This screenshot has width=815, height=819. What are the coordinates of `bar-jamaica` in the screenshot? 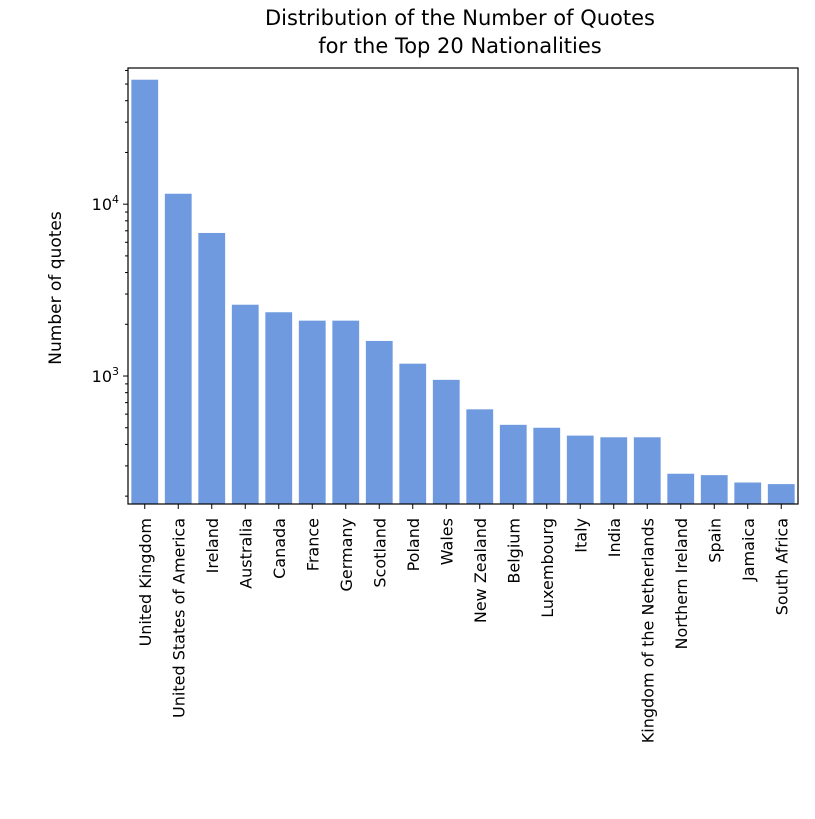 It's located at (748, 493).